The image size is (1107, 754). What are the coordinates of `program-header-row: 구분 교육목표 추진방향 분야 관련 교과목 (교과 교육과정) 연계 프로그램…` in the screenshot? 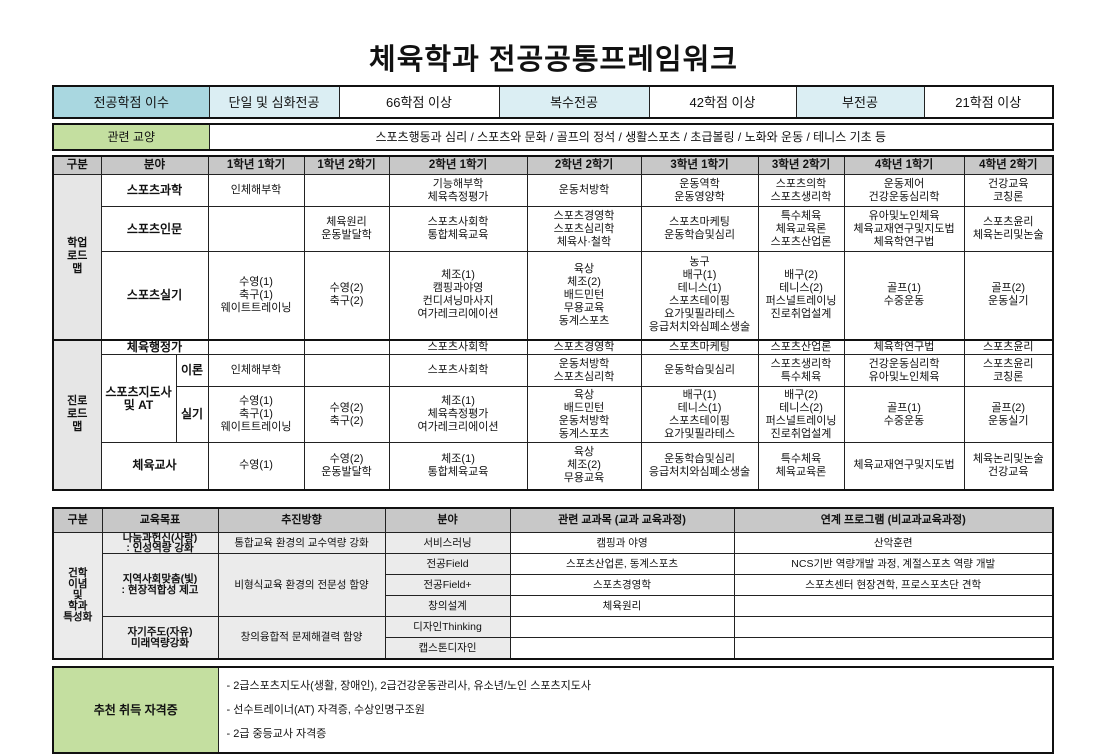 It's located at (553, 520).